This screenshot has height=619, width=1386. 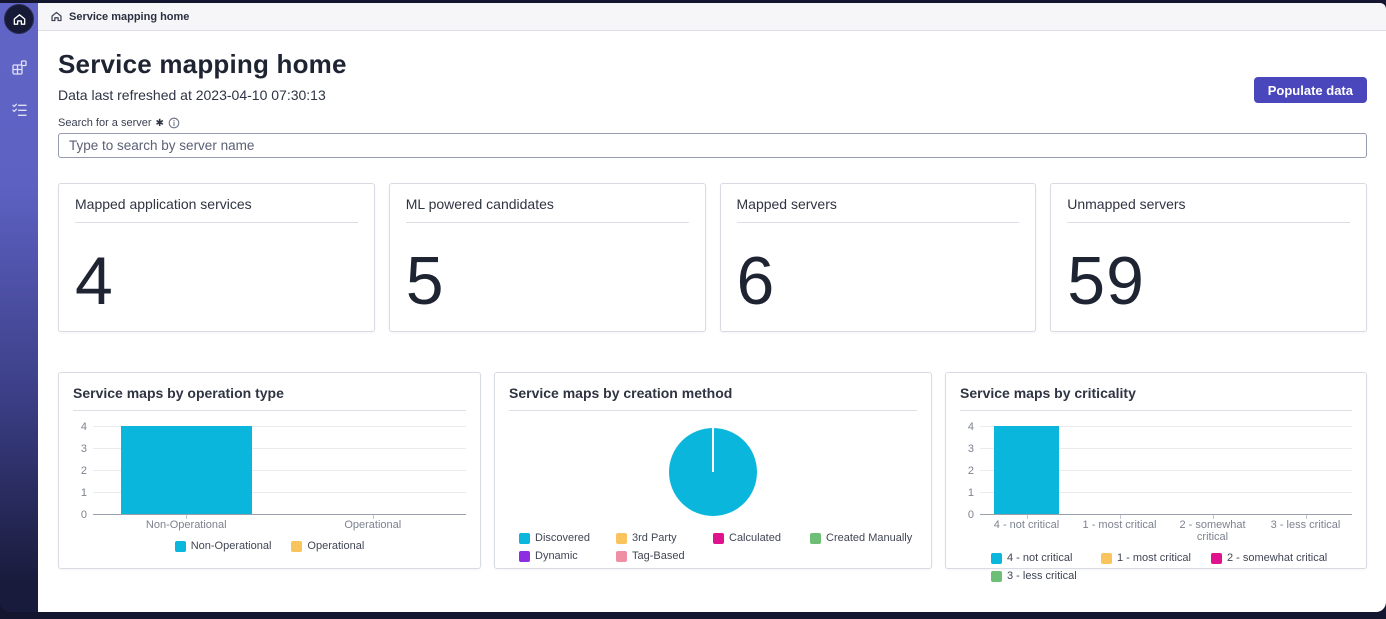 What do you see at coordinates (556, 556) in the screenshot?
I see `legend-label: Dynamic` at bounding box center [556, 556].